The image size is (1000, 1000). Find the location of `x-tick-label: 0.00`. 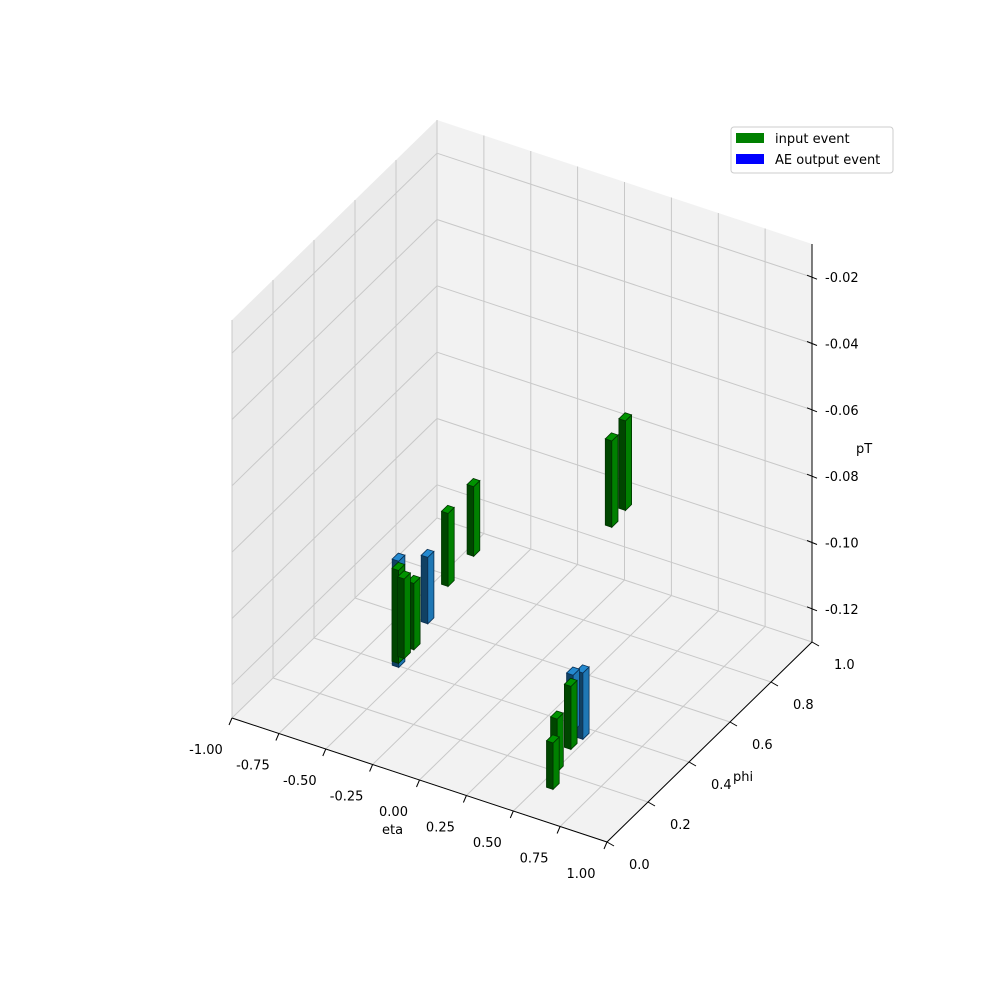

x-tick-label: 0.00 is located at coordinates (393, 812).